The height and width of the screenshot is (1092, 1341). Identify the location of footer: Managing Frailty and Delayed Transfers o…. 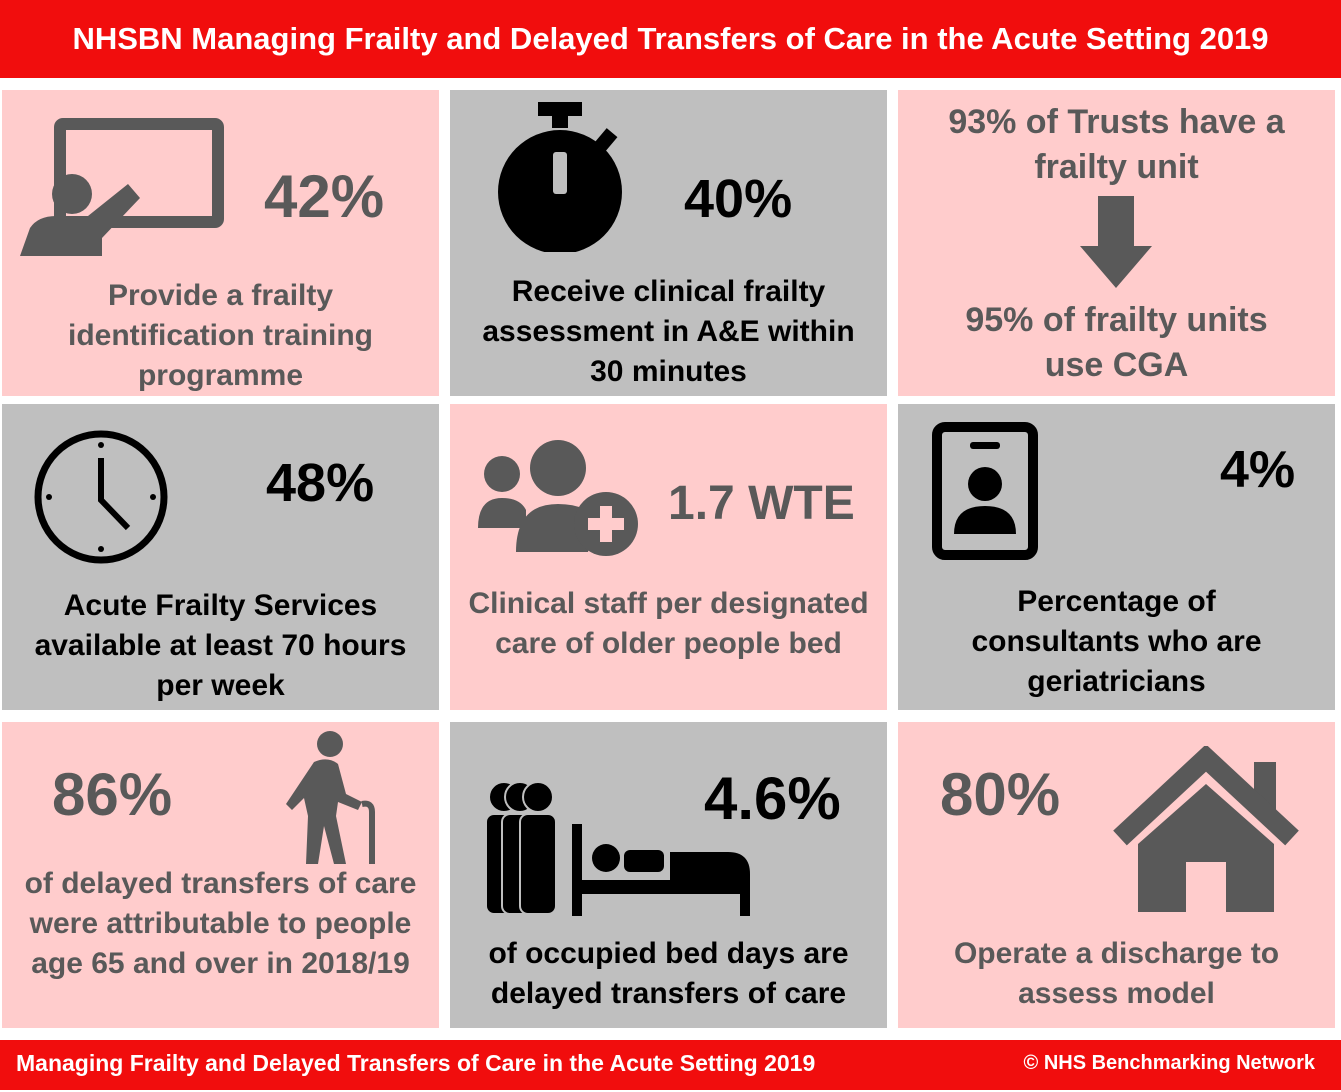
(670, 1065).